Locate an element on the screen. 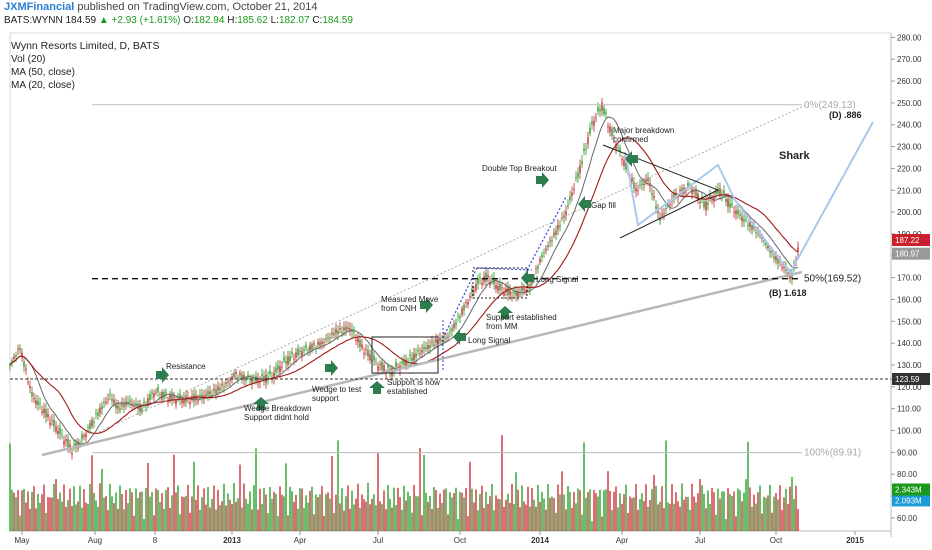  price-tag is located at coordinates (911, 500).